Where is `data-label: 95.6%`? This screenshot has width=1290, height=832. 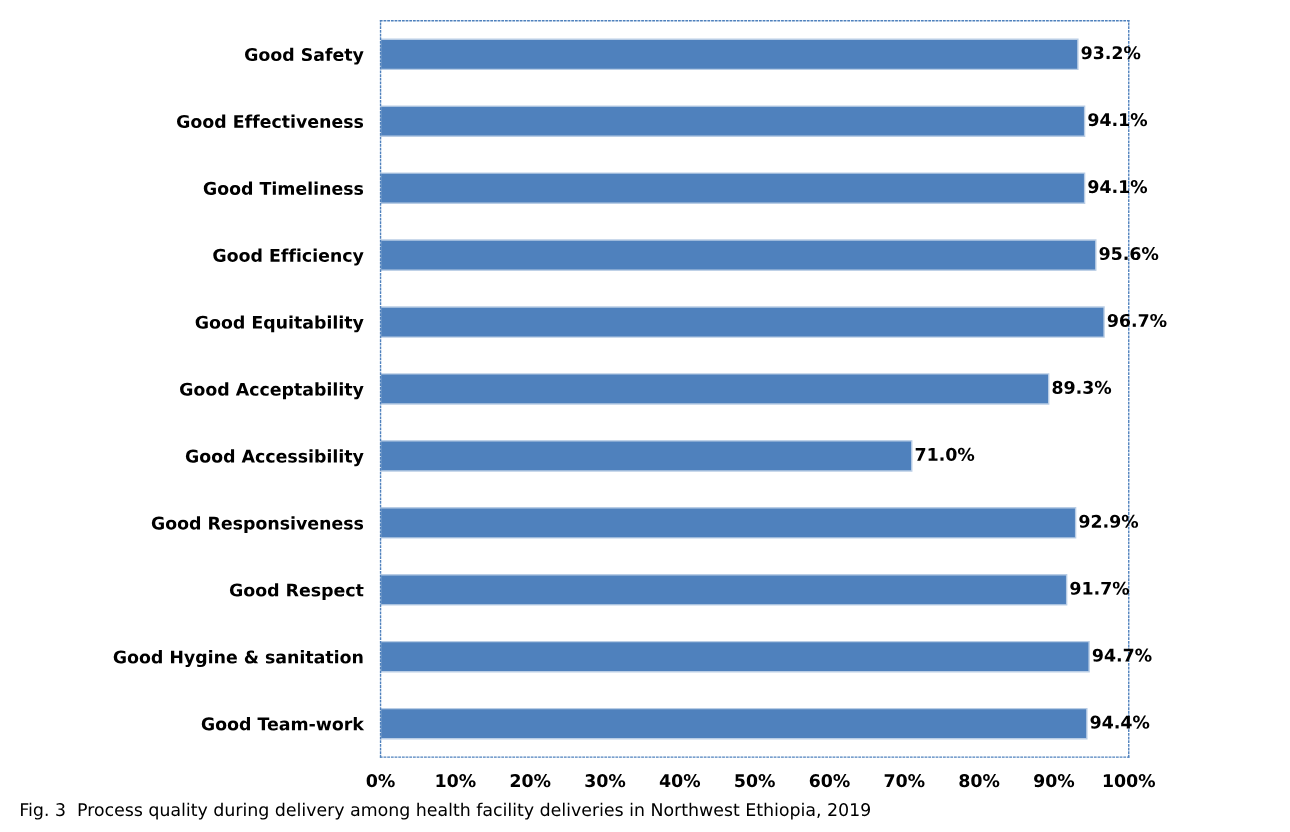
data-label: 95.6% is located at coordinates (1129, 253).